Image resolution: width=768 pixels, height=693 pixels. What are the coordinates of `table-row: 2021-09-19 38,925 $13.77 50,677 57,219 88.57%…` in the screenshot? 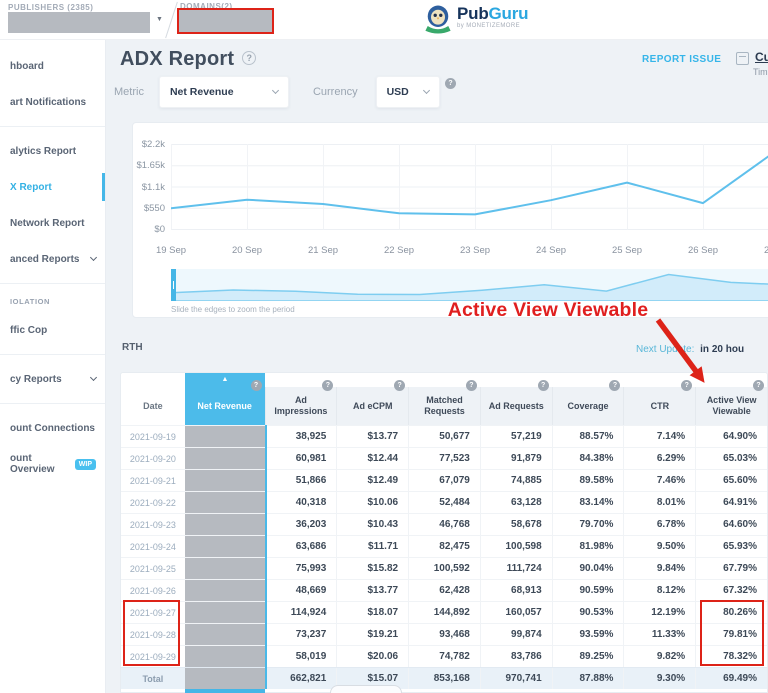 It's located at (444, 436).